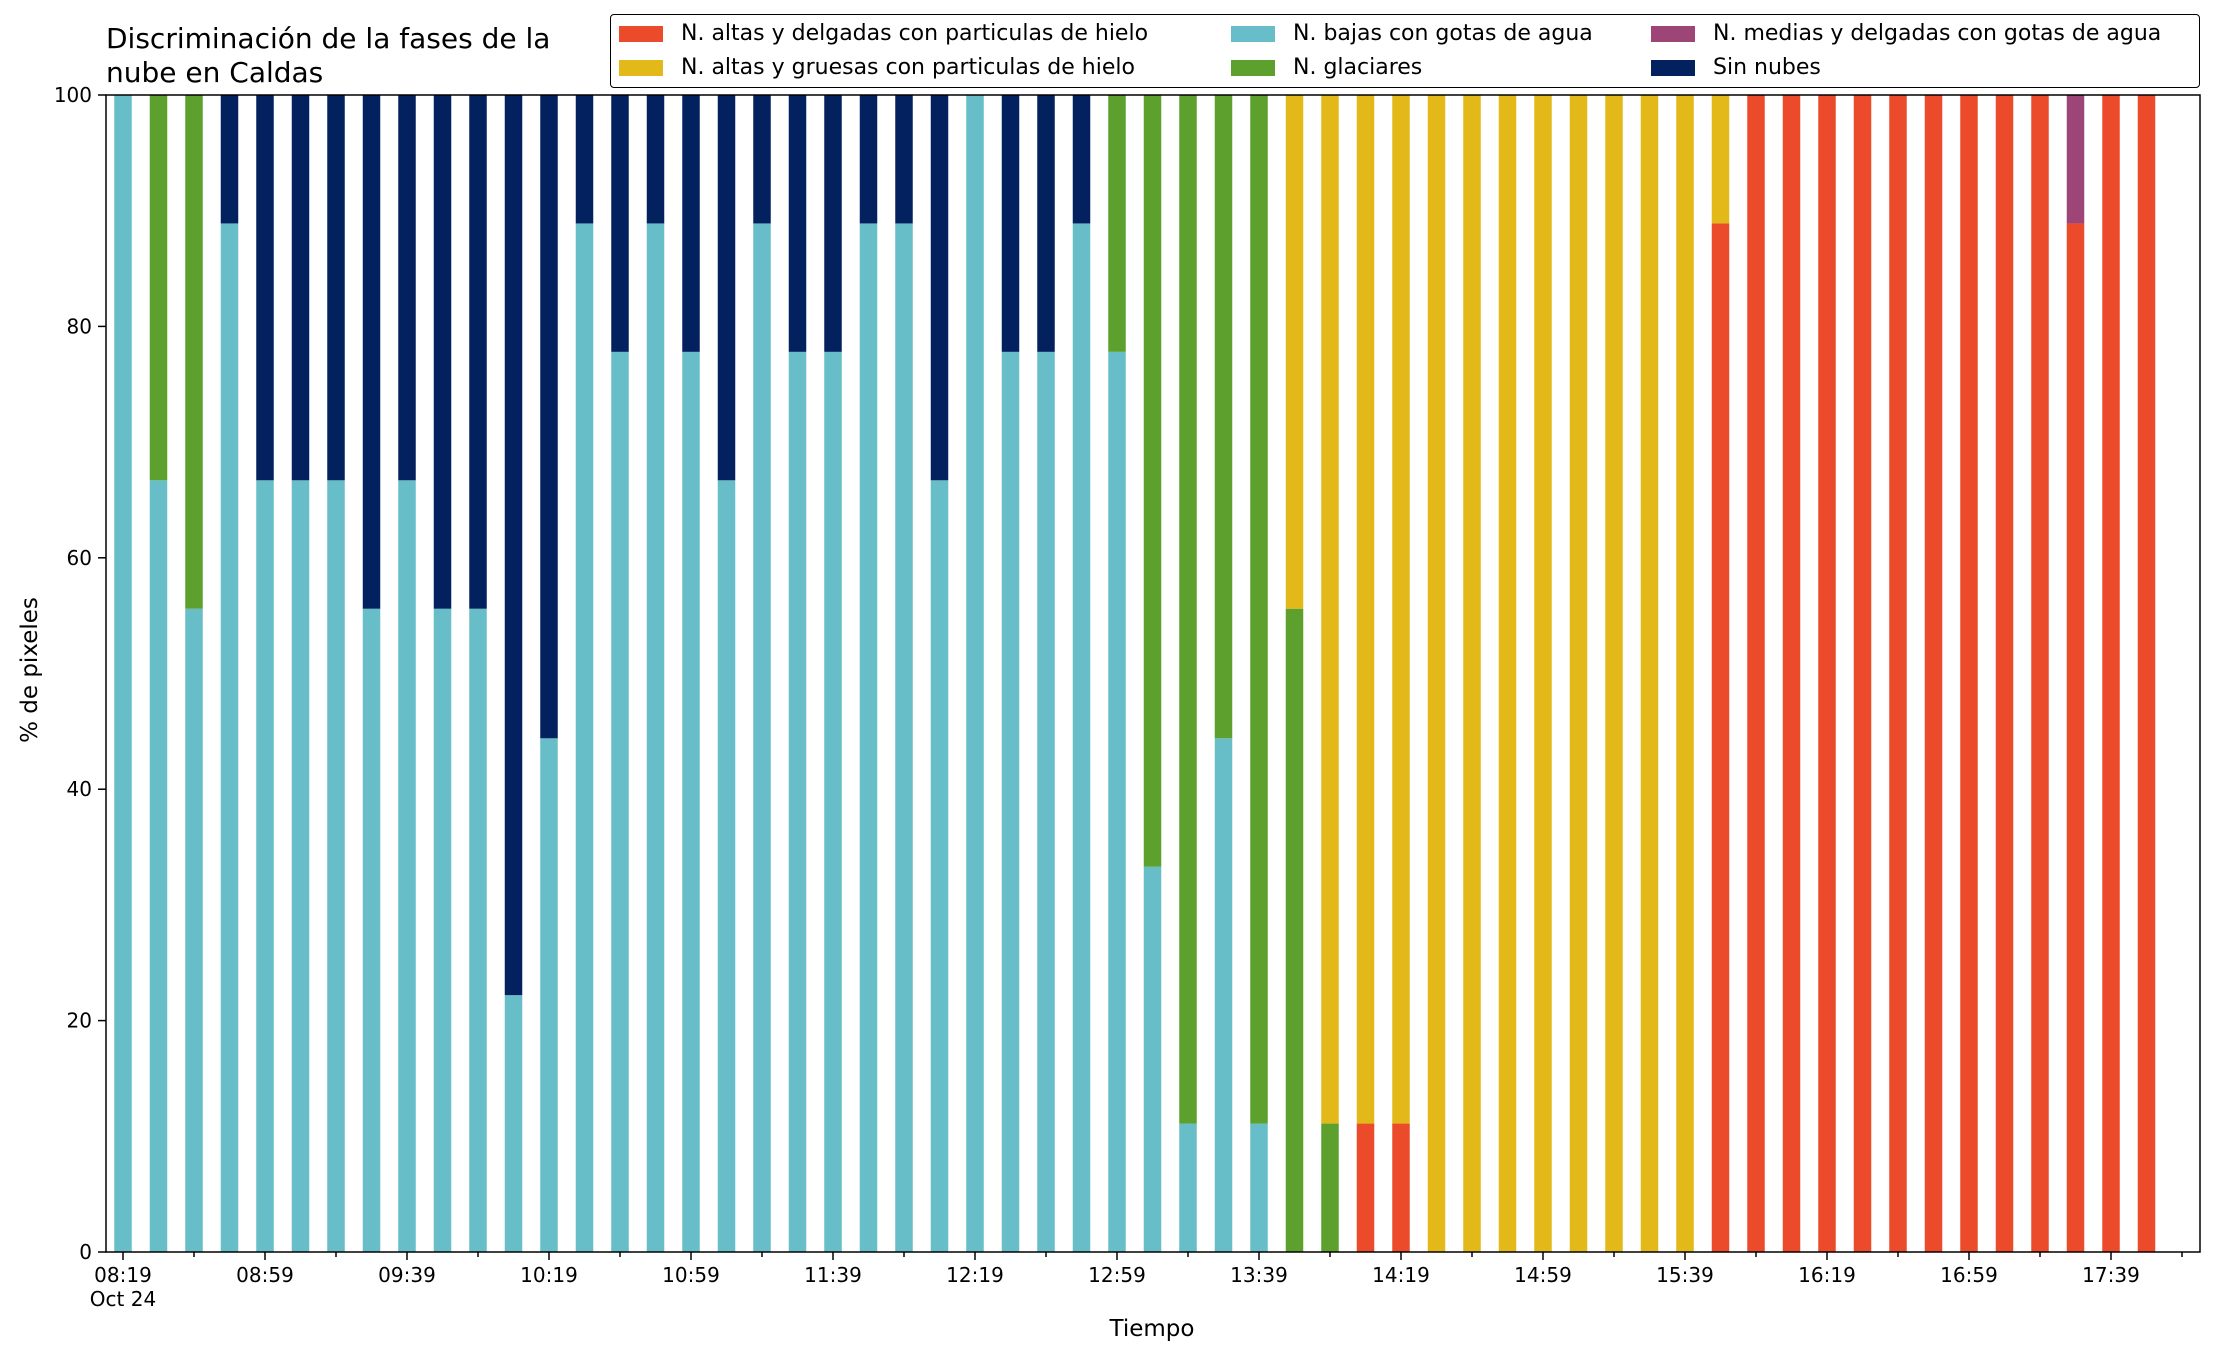  What do you see at coordinates (975, 1275) in the screenshot?
I see `x-tick-label: 12:19` at bounding box center [975, 1275].